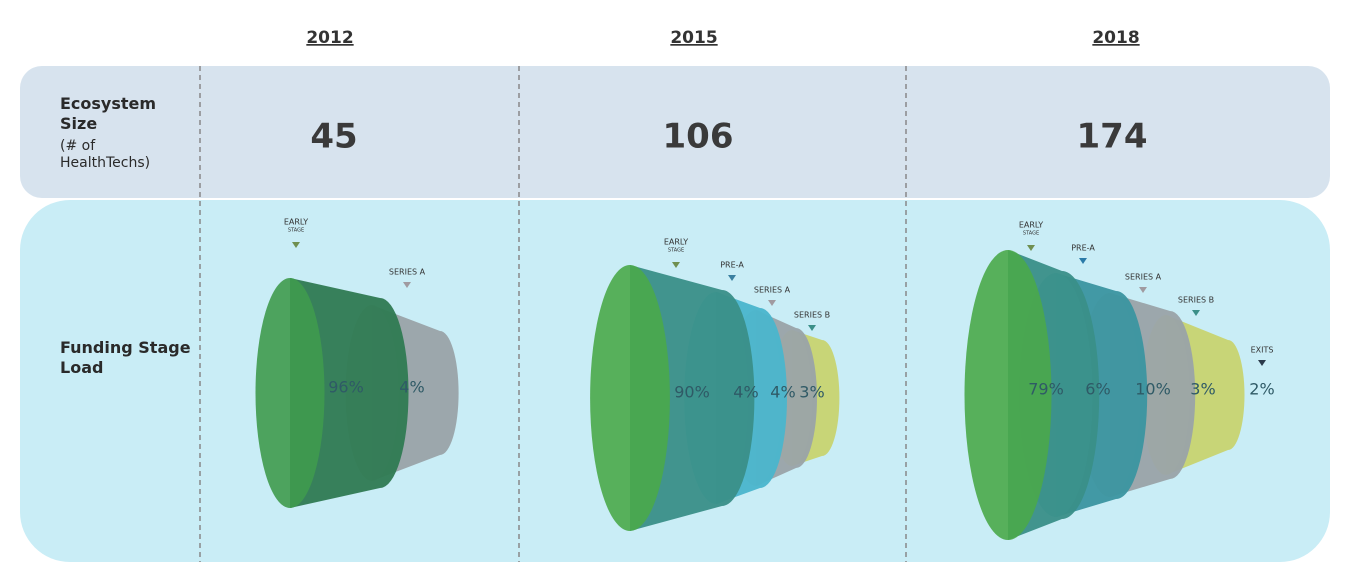 The height and width of the screenshot is (582, 1353). I want to click on stage-share: 96%, so click(346, 387).